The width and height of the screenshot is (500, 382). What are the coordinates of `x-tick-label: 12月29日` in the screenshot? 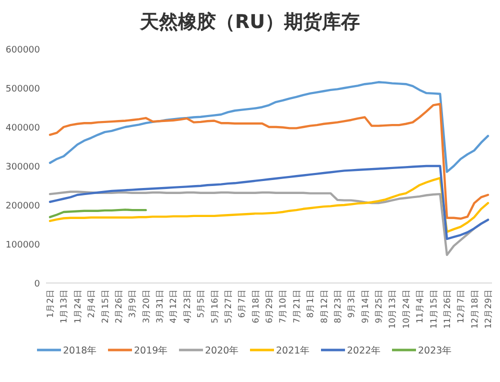 It's located at (489, 309).